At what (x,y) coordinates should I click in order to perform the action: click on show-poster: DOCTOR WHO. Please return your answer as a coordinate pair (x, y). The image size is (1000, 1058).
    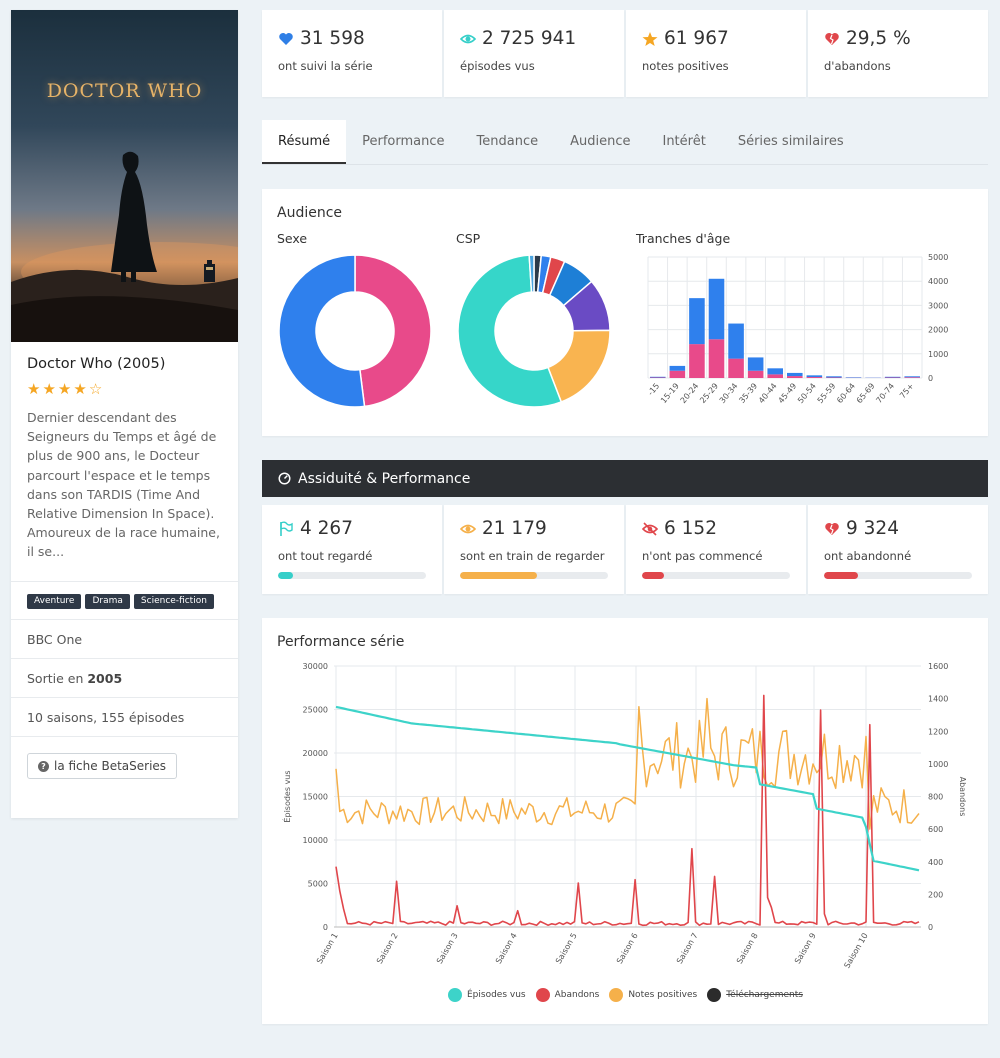
    Looking at the image, I should click on (124, 176).